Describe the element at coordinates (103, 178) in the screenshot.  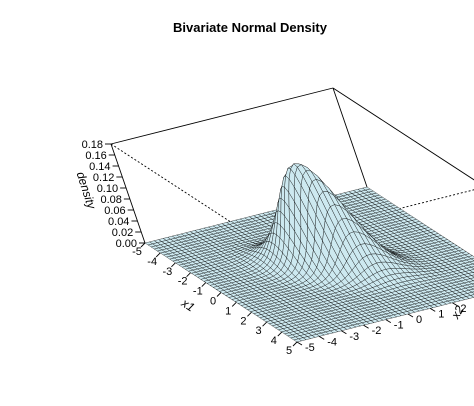
I see `z-tick-label: 0.12` at that location.